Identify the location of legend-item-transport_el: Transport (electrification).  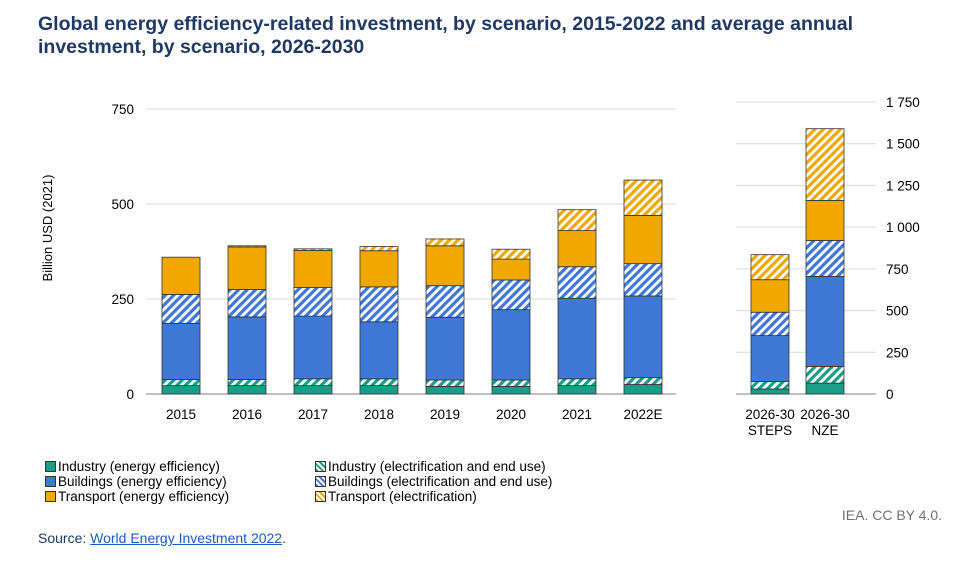
(396, 496).